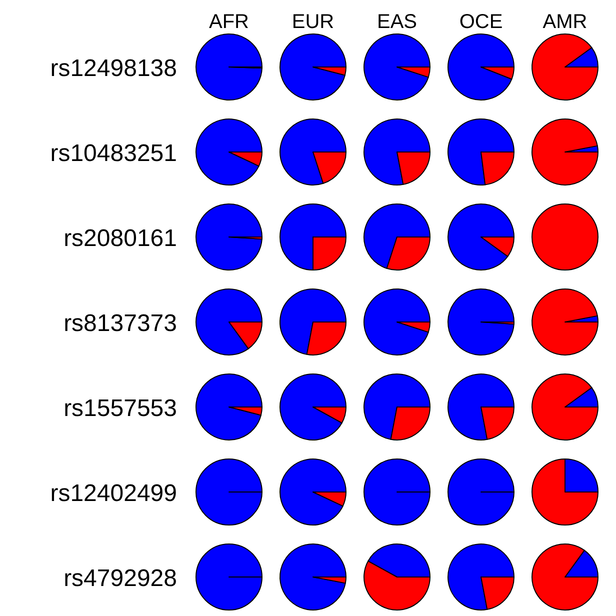  I want to click on text: rs12498138, so click(113, 68).